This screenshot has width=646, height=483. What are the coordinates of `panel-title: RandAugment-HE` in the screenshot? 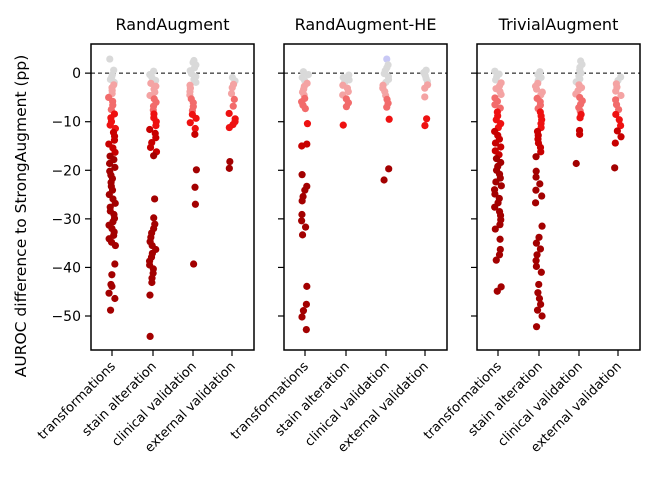 It's located at (366, 24).